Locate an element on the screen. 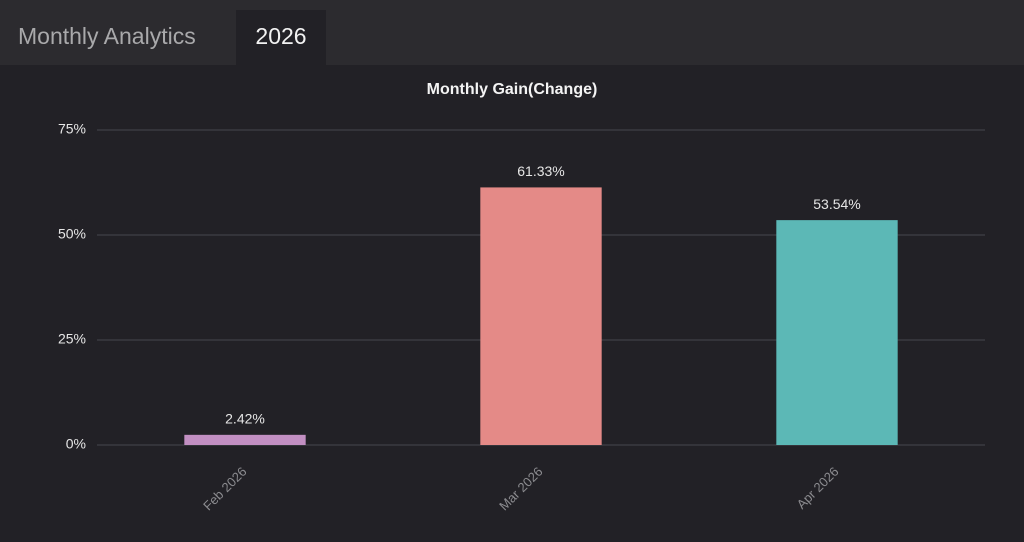  x-tick-label: Feb 2026 is located at coordinates (224, 488).